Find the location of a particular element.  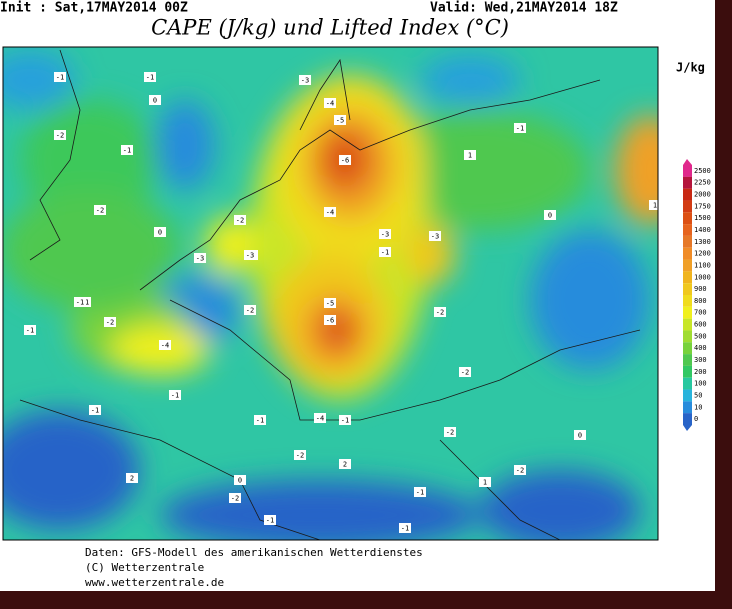

map-title: CAPE (J/kg) und Lifted Index (°C) is located at coordinates (330, 28).